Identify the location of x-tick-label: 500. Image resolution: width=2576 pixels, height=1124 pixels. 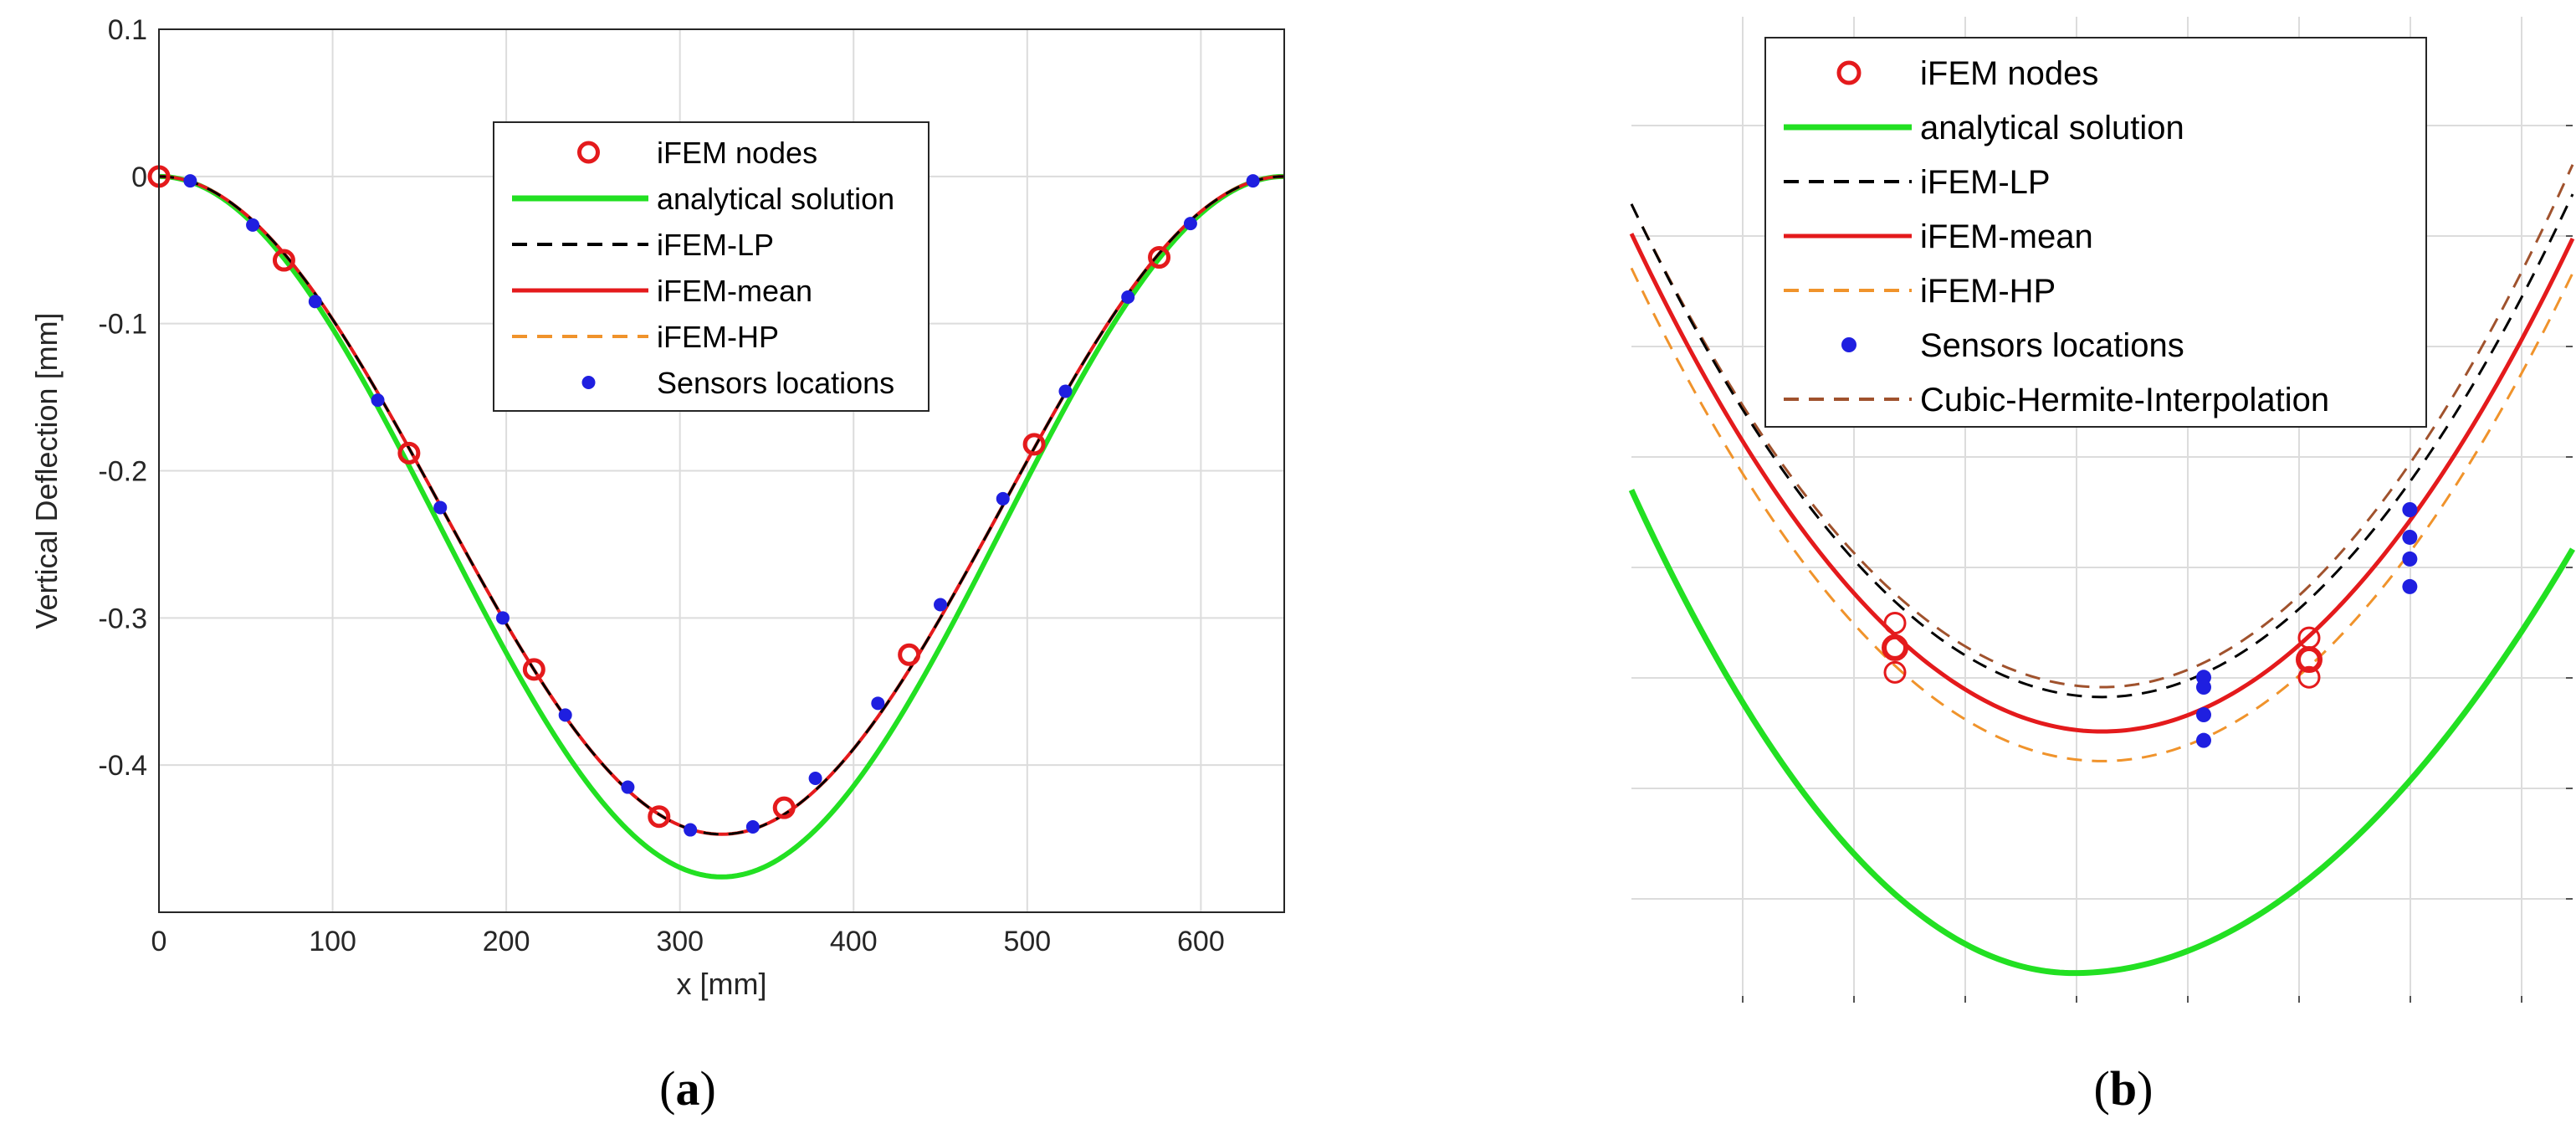
(1027, 942).